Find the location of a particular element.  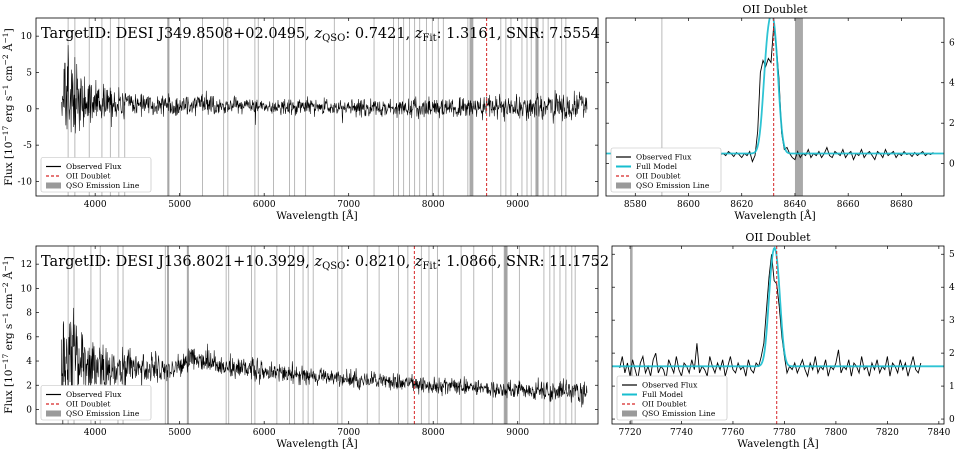

x-tick-label: 7800 is located at coordinates (835, 433).